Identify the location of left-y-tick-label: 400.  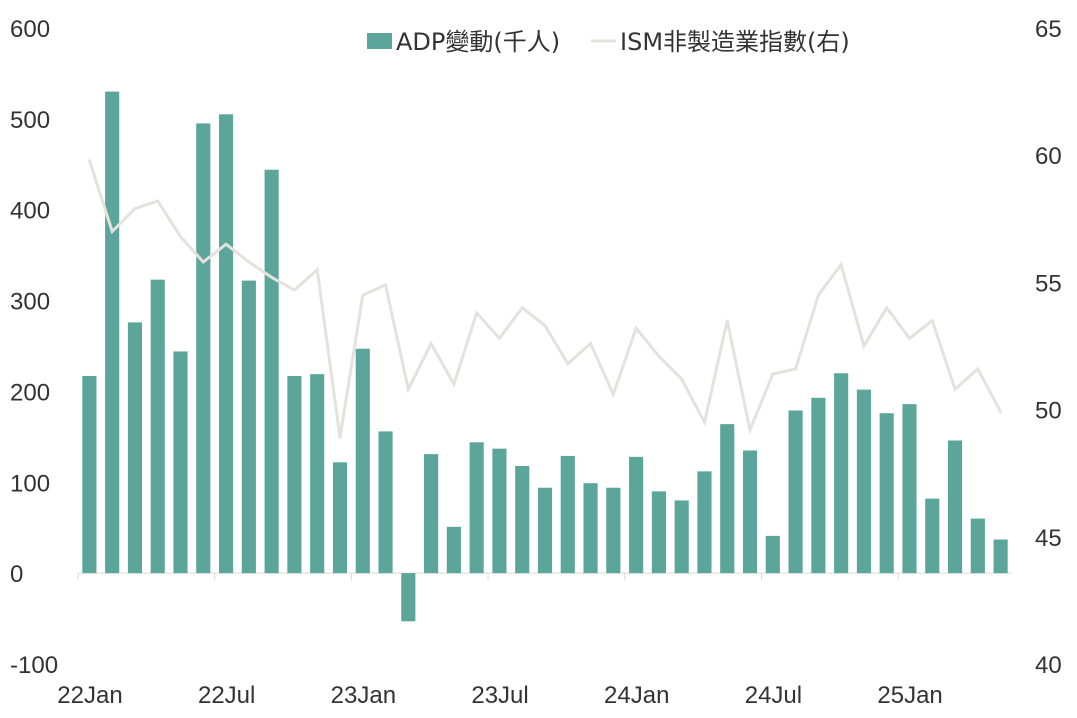
(30, 211).